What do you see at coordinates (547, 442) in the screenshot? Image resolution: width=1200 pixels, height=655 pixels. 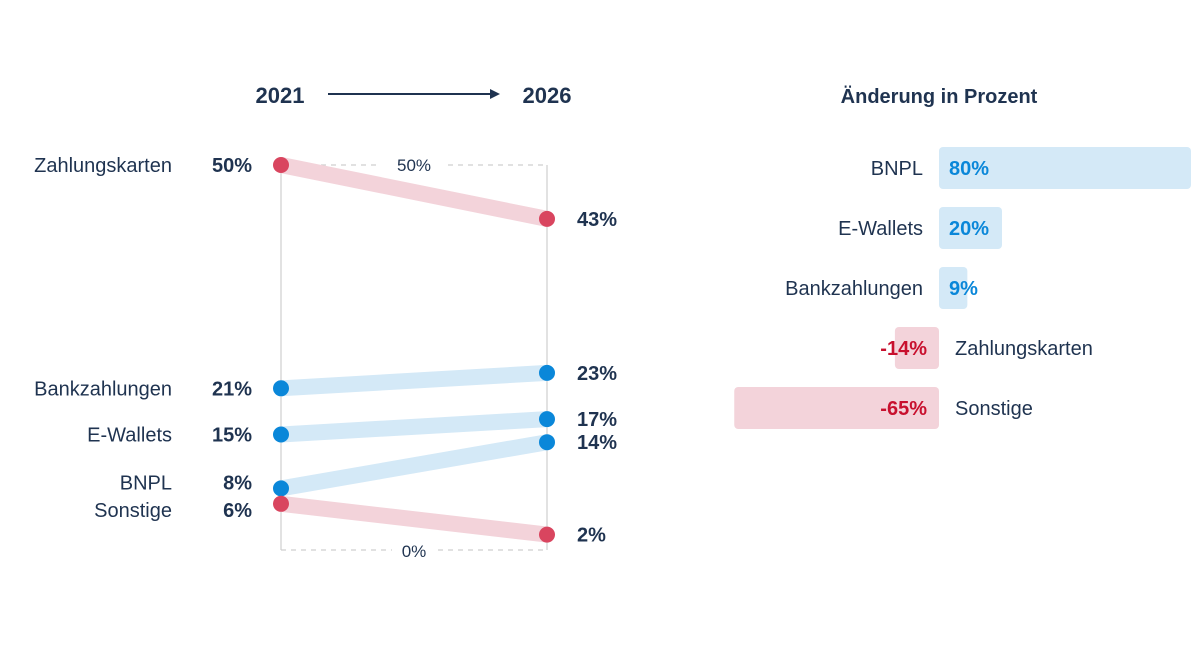 I see `point-bnpl-2026` at bounding box center [547, 442].